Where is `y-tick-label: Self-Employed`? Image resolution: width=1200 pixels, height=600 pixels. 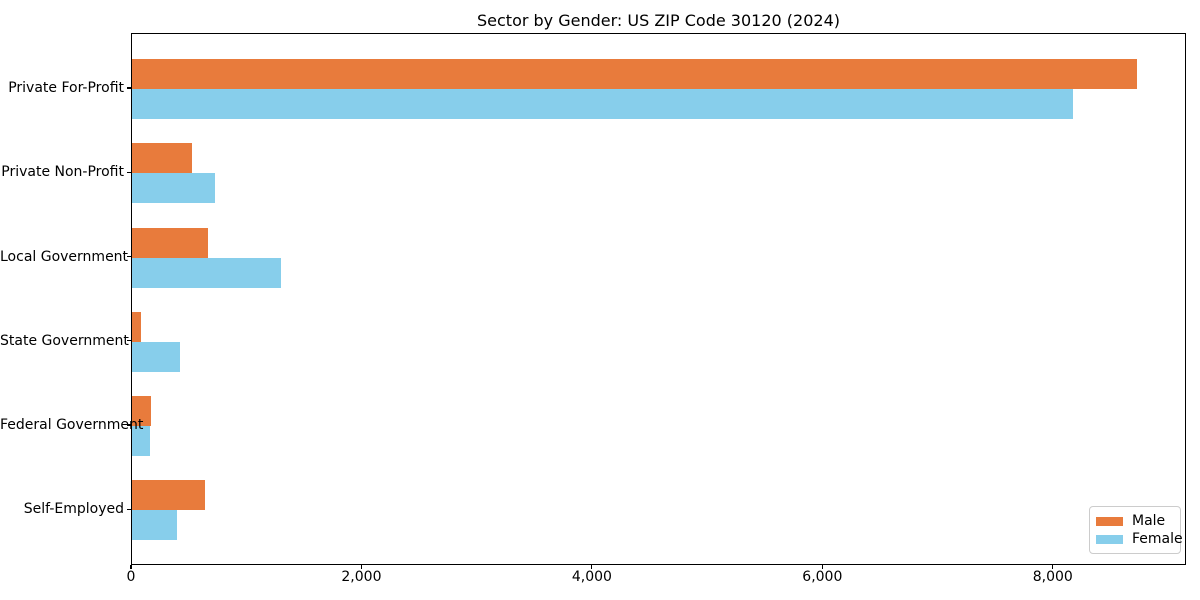 y-tick-label: Self-Employed is located at coordinates (73, 509).